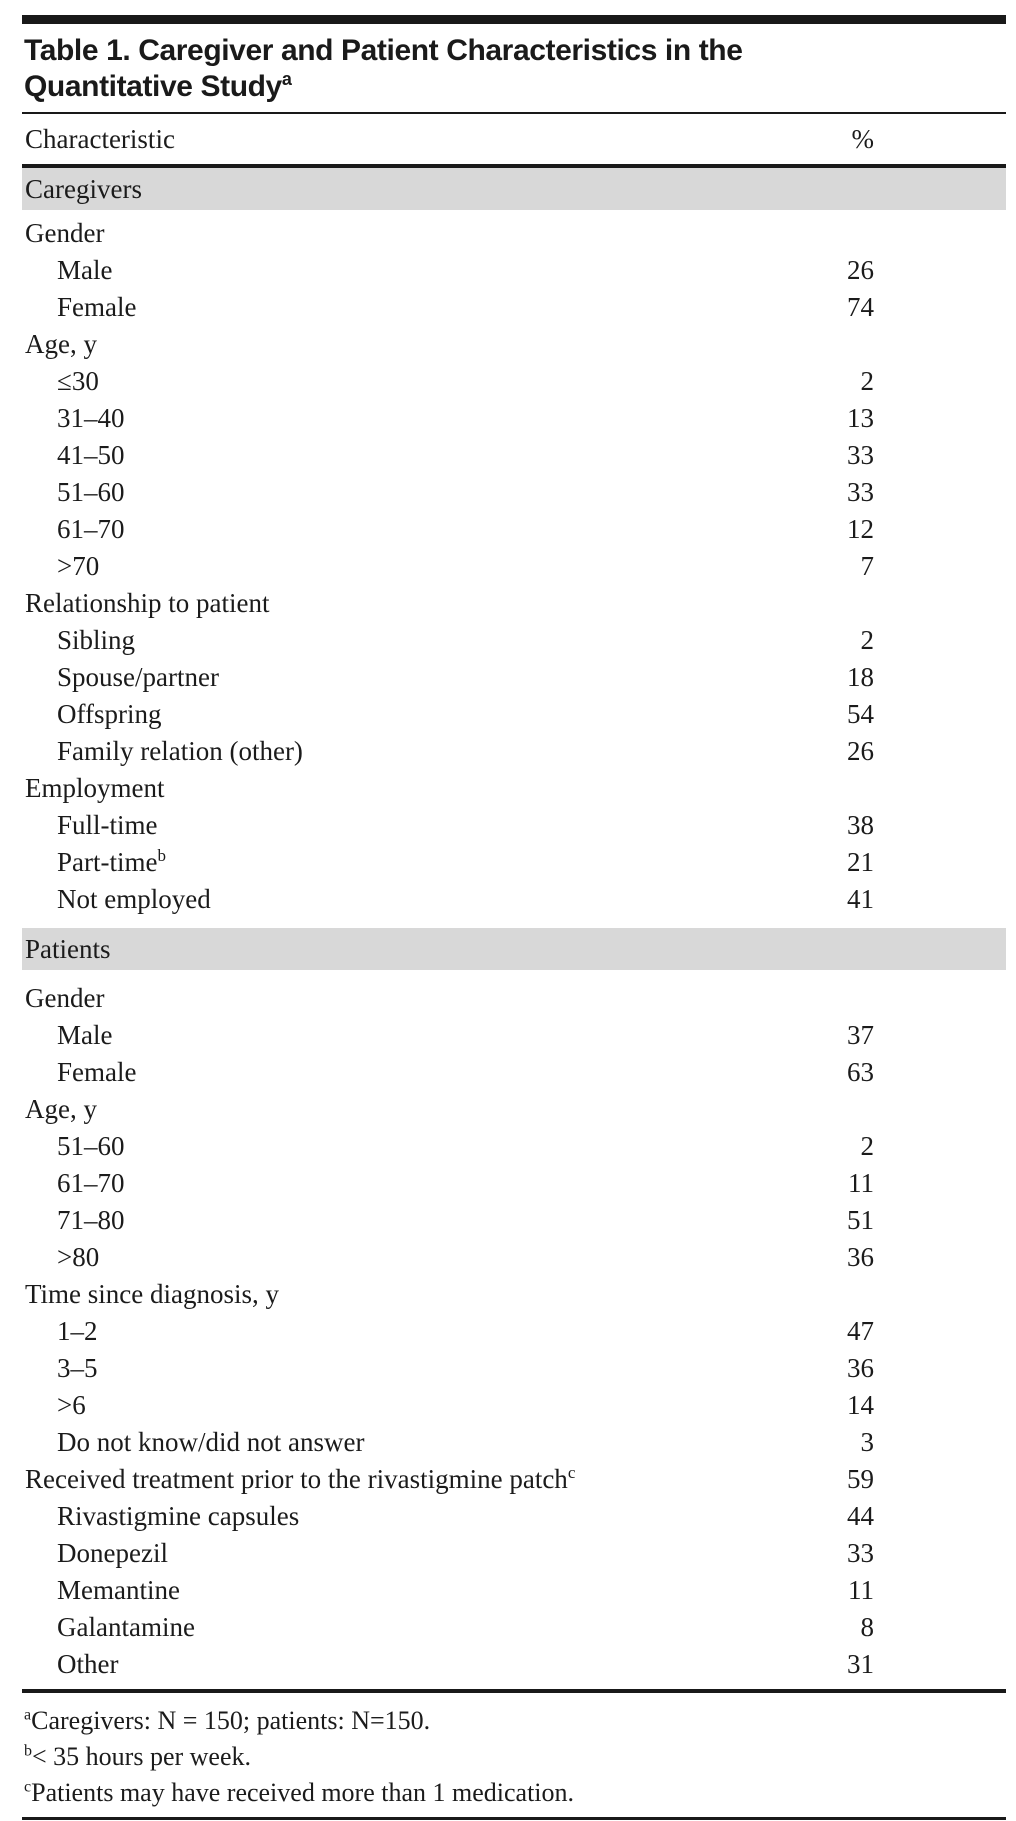 This screenshot has height=1821, width=1016. What do you see at coordinates (403, 788) in the screenshot?
I see `row-label: Employment` at bounding box center [403, 788].